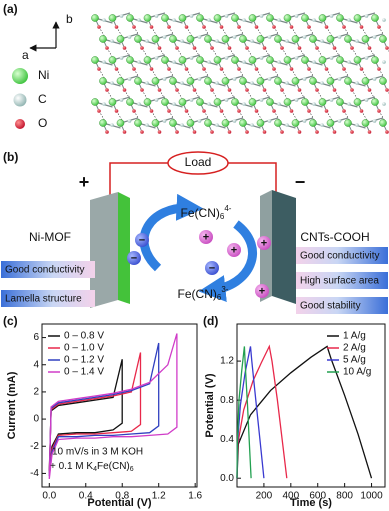 This screenshot has width=389, height=511. Describe the element at coordinates (227, 478) in the screenshot. I see `y-tick-label: 0.0` at that location.